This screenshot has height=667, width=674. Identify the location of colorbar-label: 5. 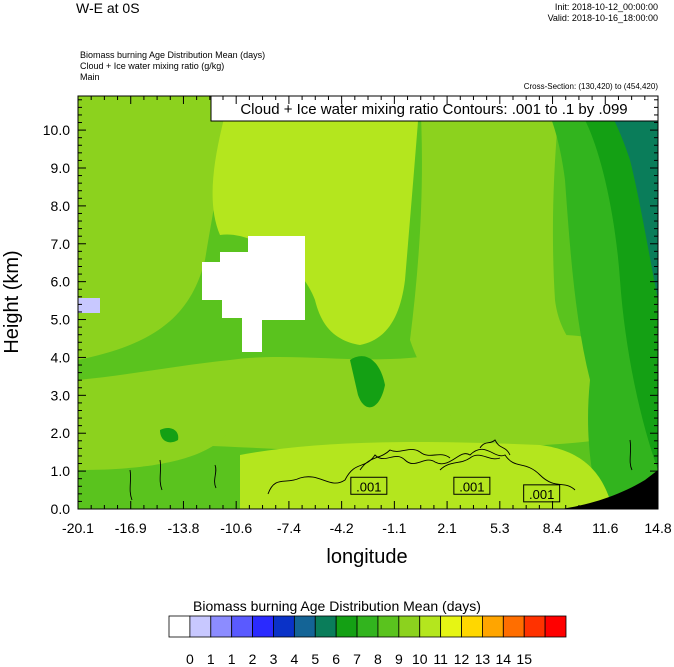
(315, 659).